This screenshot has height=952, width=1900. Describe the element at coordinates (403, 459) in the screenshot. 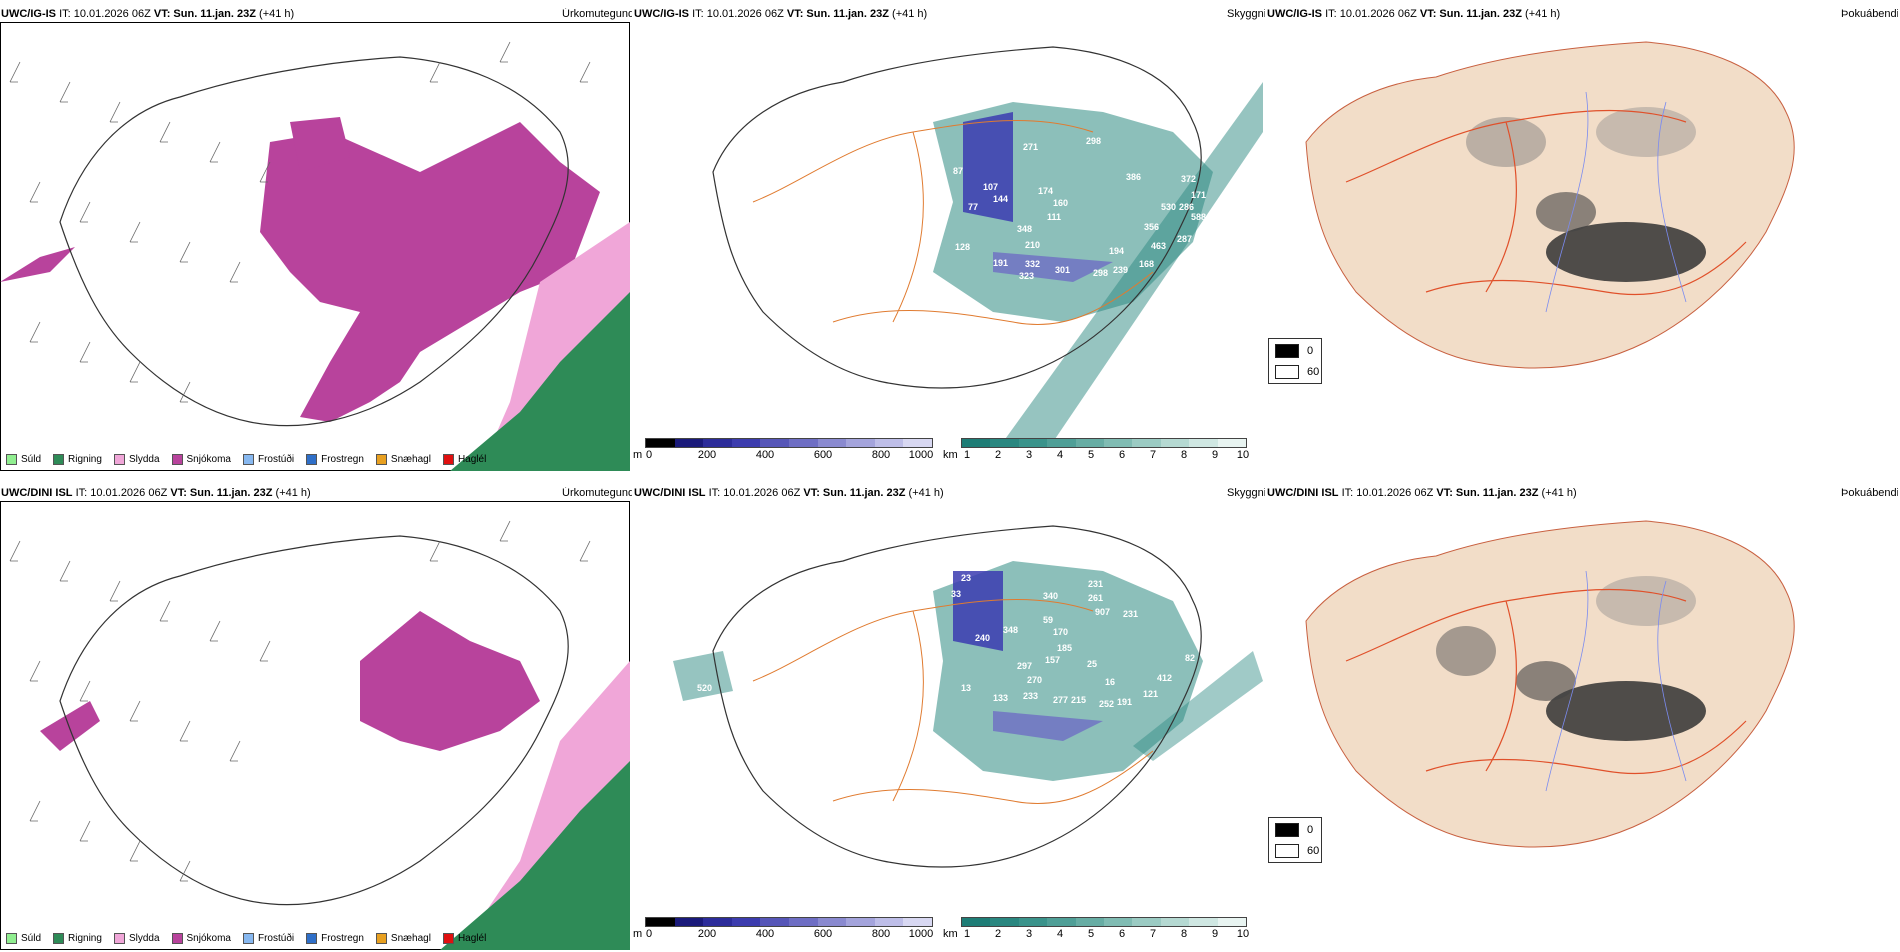

I see `legend-item-graupel: Snæhagl` at that location.